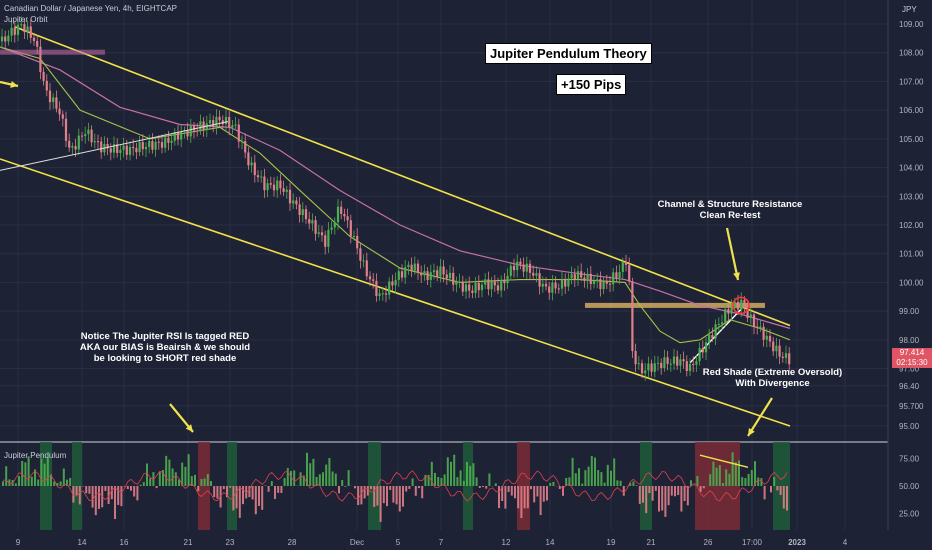 This screenshot has width=932, height=550. I want to click on pendulum-signal-line, so click(395, 486).